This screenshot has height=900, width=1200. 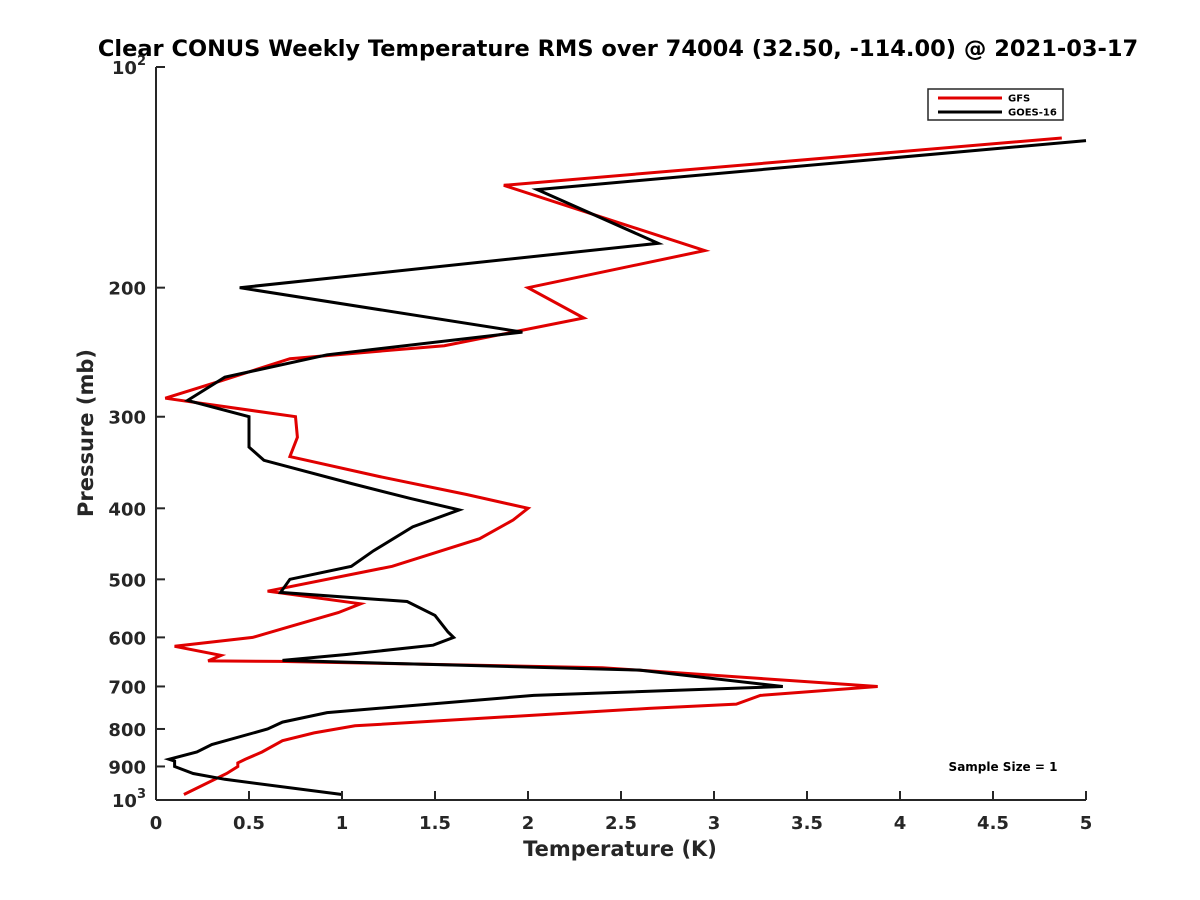 I want to click on x-tick-label: 0, so click(x=156, y=823).